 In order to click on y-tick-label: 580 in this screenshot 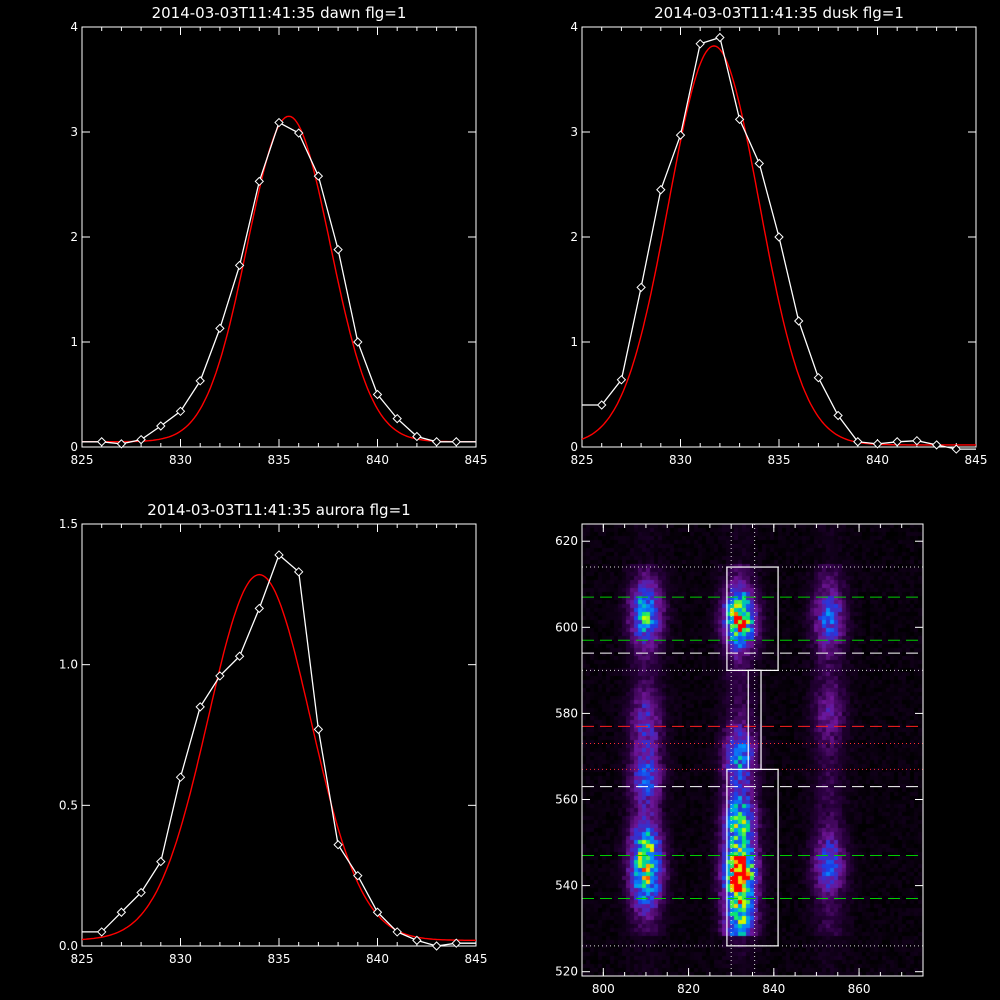, I will do `click(566, 713)`.